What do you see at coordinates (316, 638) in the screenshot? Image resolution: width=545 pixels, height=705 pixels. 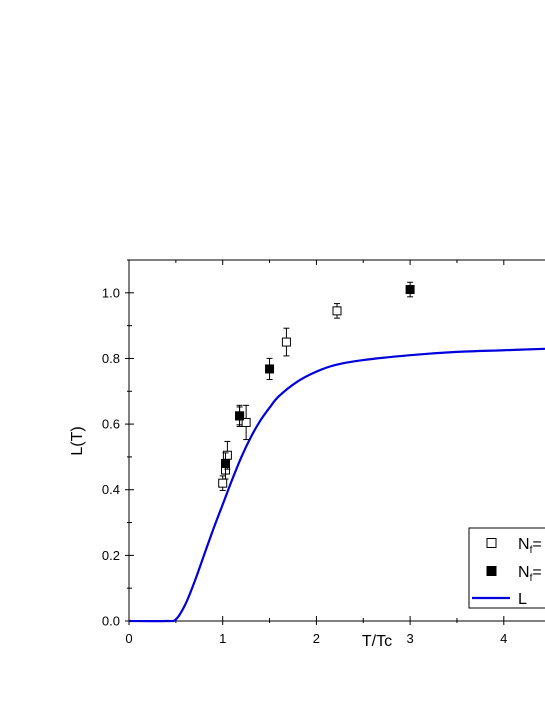 I see `x-tick-label: 2` at bounding box center [316, 638].